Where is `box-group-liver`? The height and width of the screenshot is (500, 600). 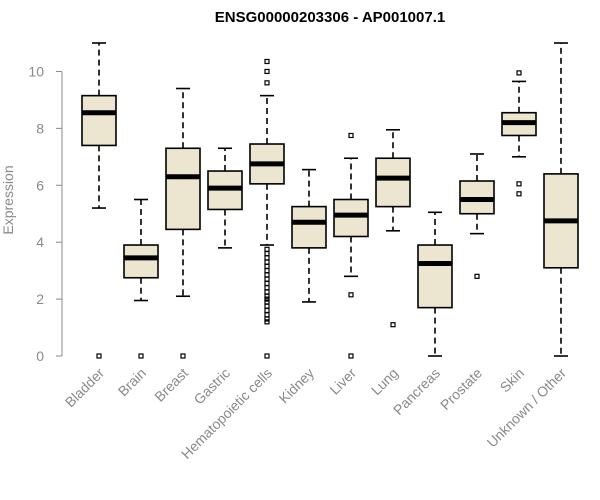
box-group-liver is located at coordinates (351, 245).